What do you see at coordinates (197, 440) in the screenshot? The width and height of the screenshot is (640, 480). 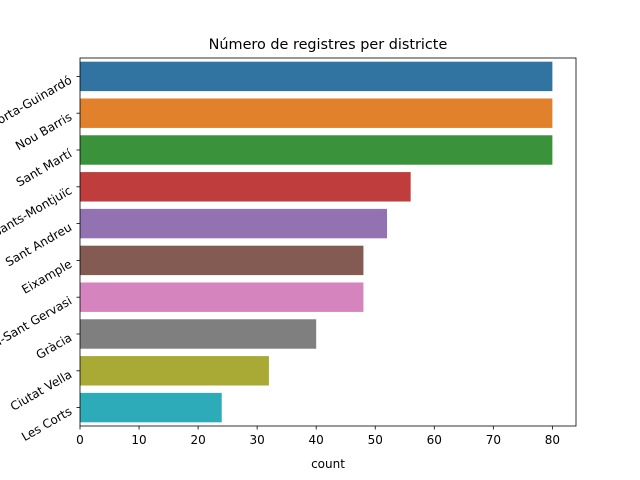 I see `x-tick-label: 20` at bounding box center [197, 440].